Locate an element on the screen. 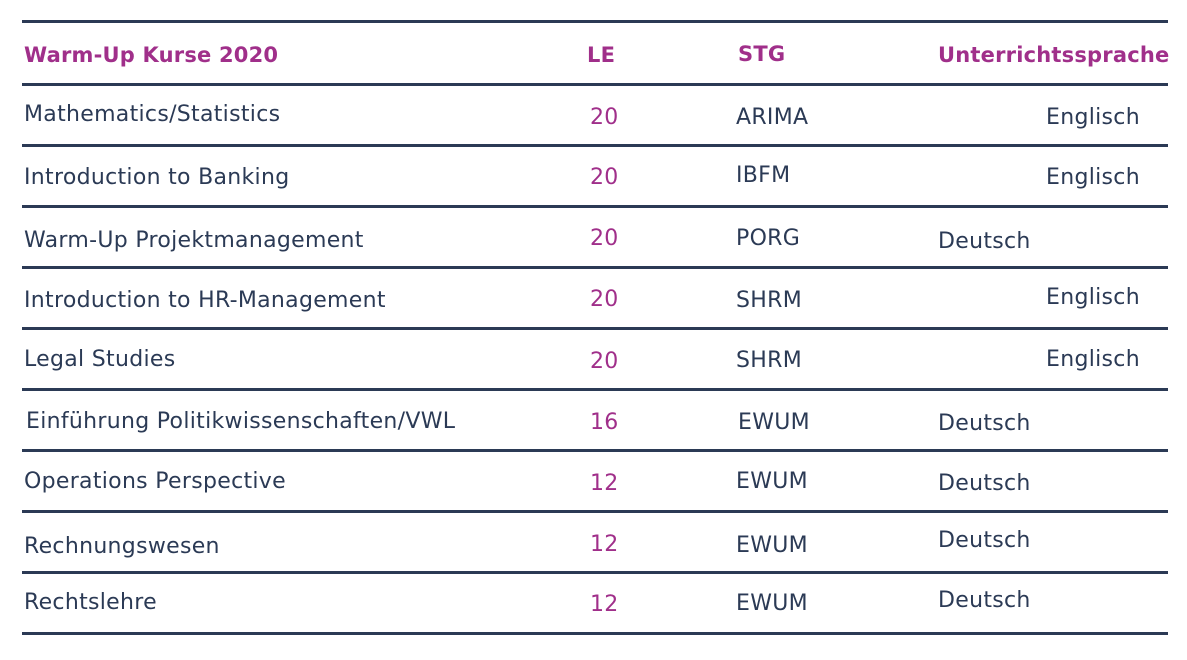  course-le: 16 is located at coordinates (604, 422).